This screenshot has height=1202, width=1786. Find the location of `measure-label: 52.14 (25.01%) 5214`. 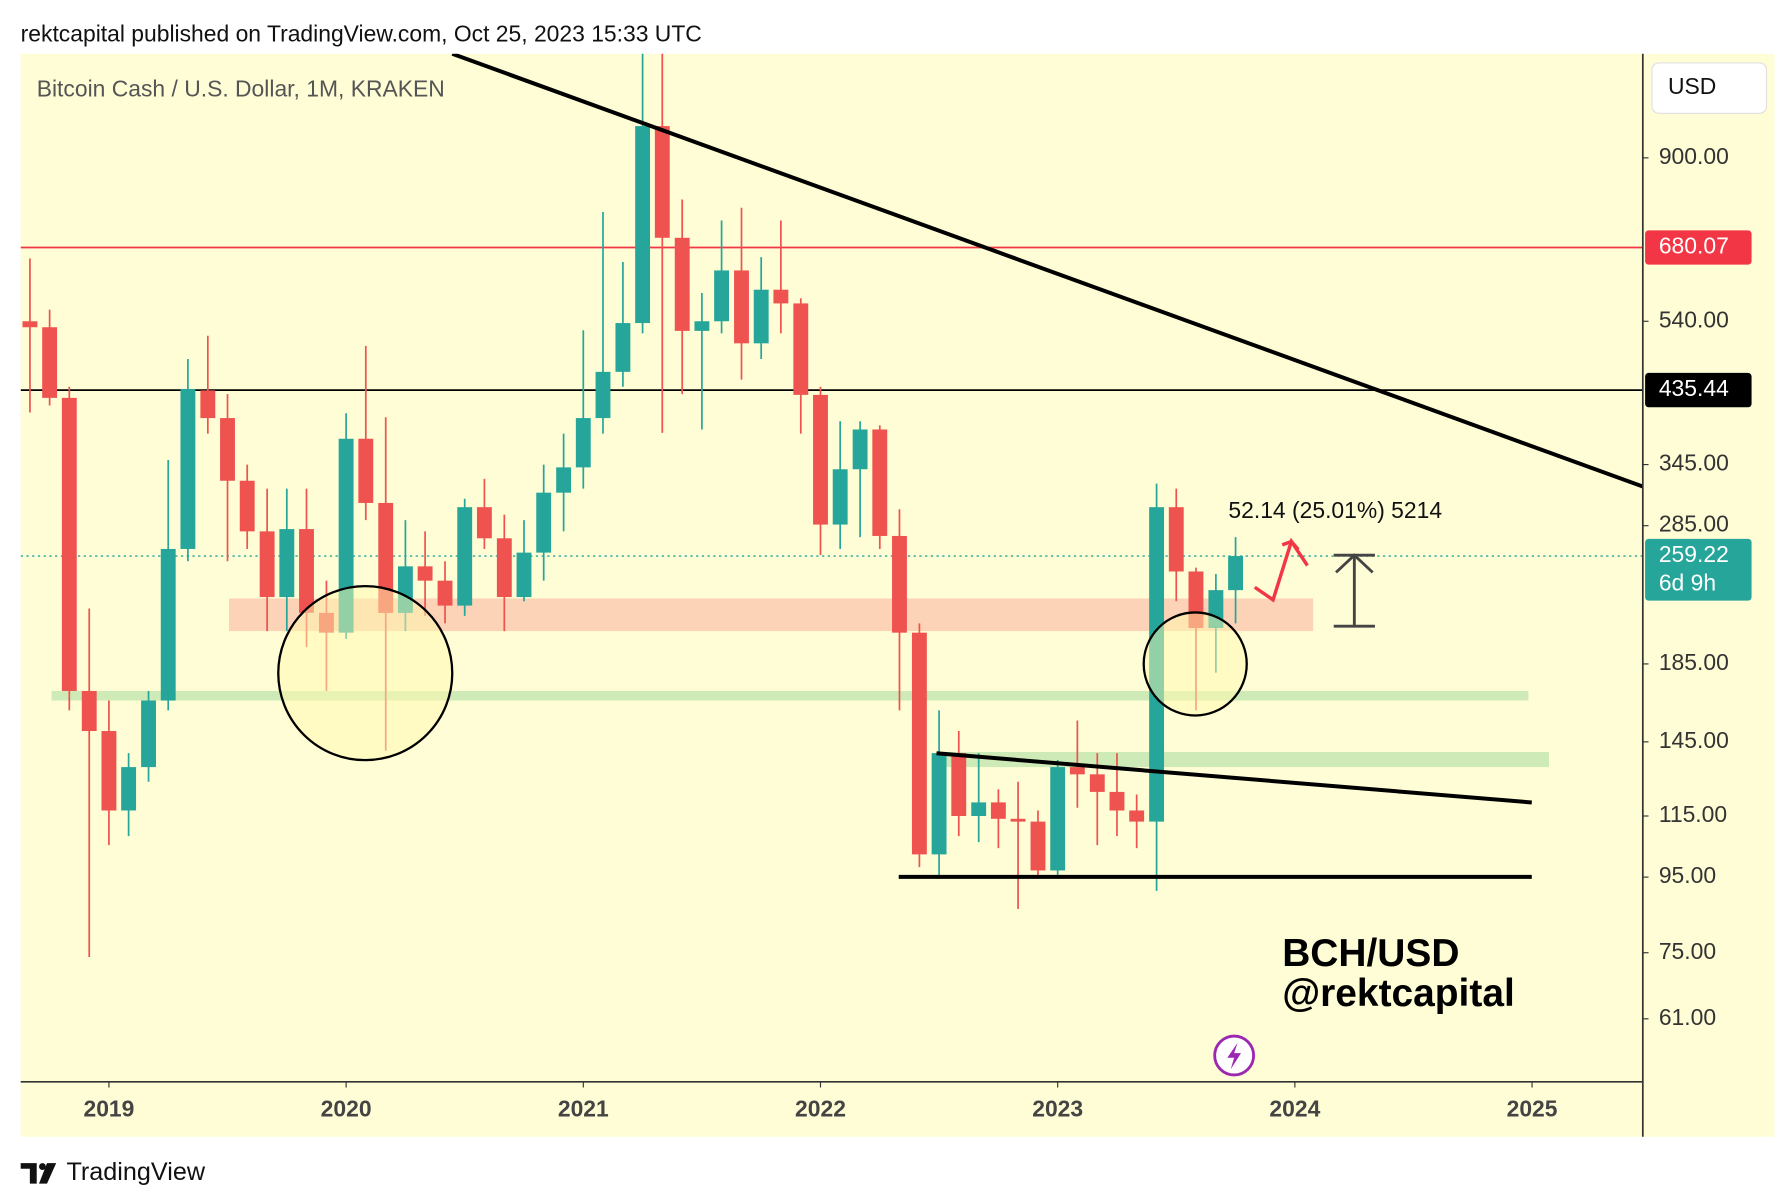

measure-label: 52.14 (25.01%) 5214 is located at coordinates (1335, 510).